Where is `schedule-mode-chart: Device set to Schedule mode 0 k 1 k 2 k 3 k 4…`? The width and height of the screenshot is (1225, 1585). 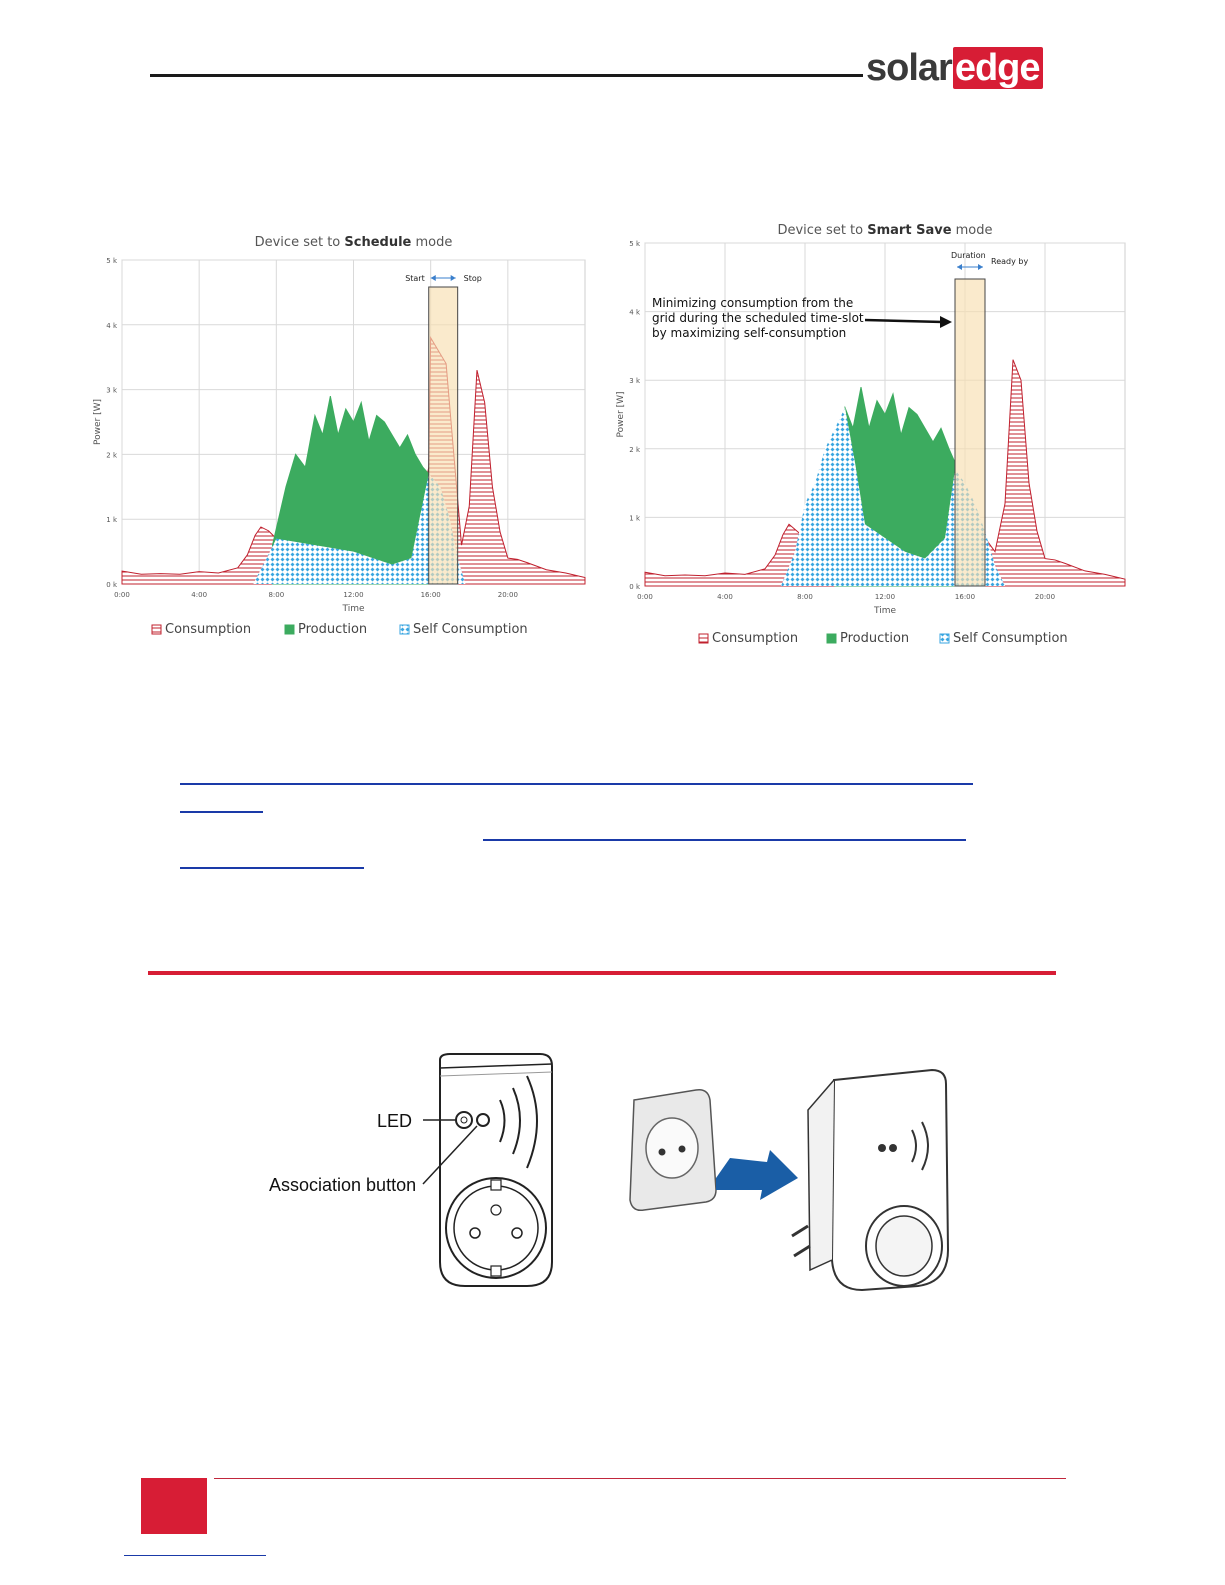
schedule-mode-chart: Device set to Schedule mode 0 k 1 k 2 k 3 k 4… is located at coordinates (339, 436).